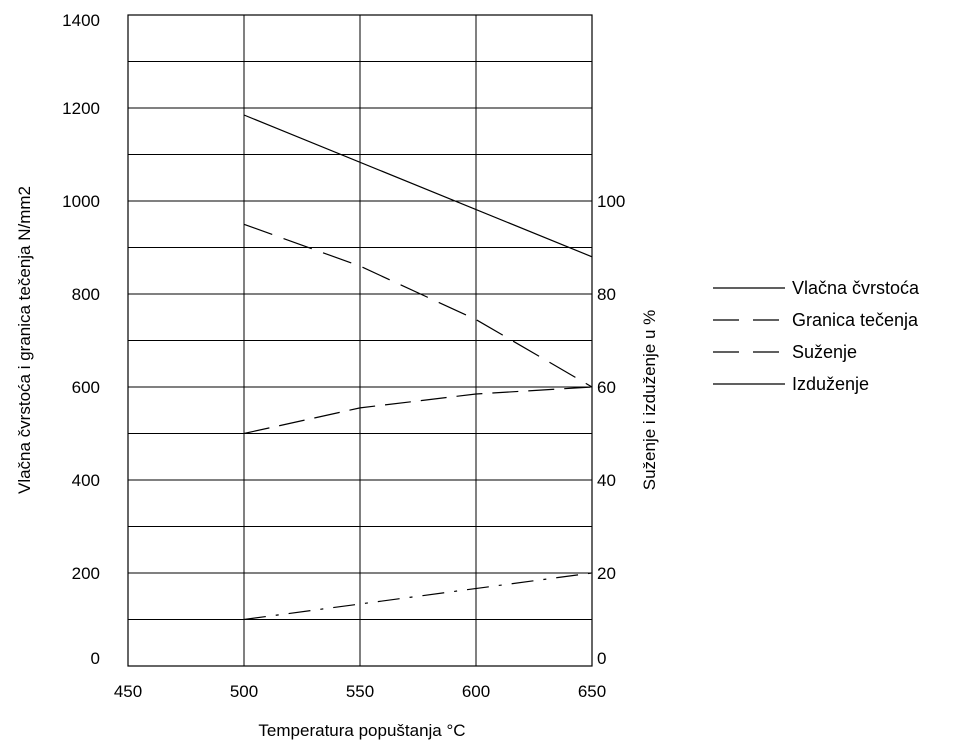 Image resolution: width=962 pixels, height=743 pixels. I want to click on y-right-tick-label: 20, so click(606, 573).